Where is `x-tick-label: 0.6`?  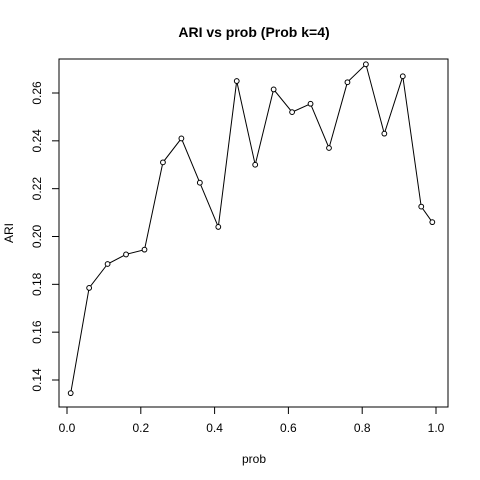
x-tick-label: 0.6 is located at coordinates (288, 428).